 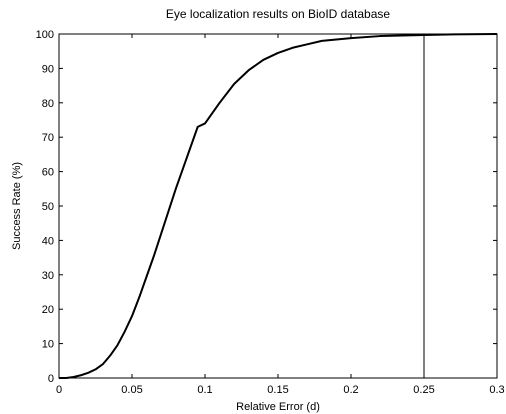 I want to click on y-tick-label: 70, so click(x=48, y=138).